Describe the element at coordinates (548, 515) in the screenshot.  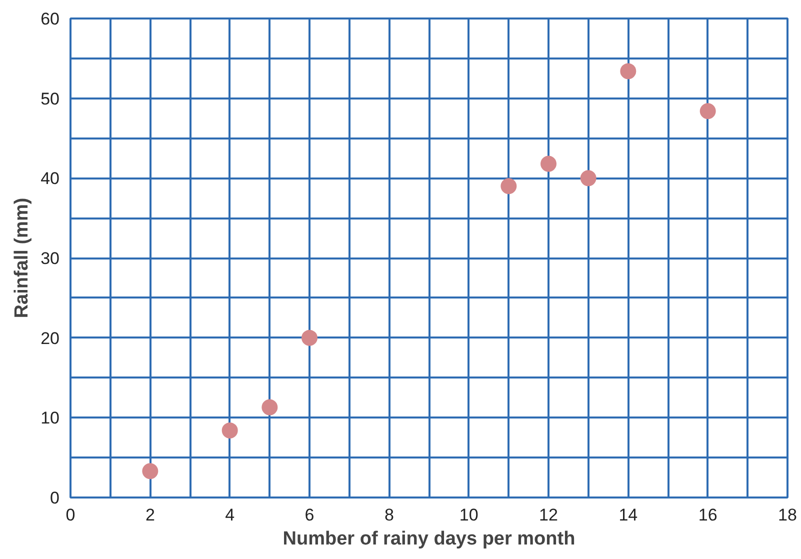
I see `x-tick-label: 12` at that location.